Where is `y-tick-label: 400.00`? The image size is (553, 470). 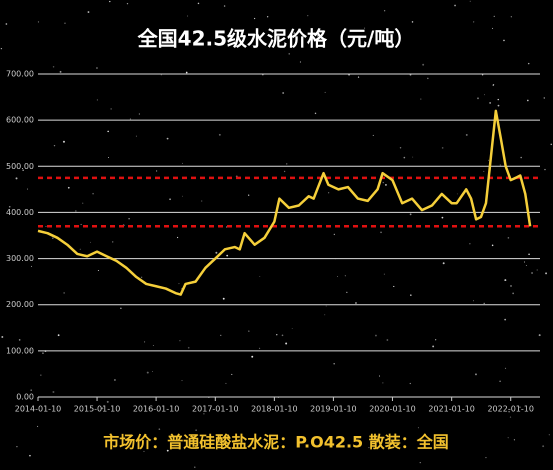 y-tick-label: 400.00 is located at coordinates (20, 212).